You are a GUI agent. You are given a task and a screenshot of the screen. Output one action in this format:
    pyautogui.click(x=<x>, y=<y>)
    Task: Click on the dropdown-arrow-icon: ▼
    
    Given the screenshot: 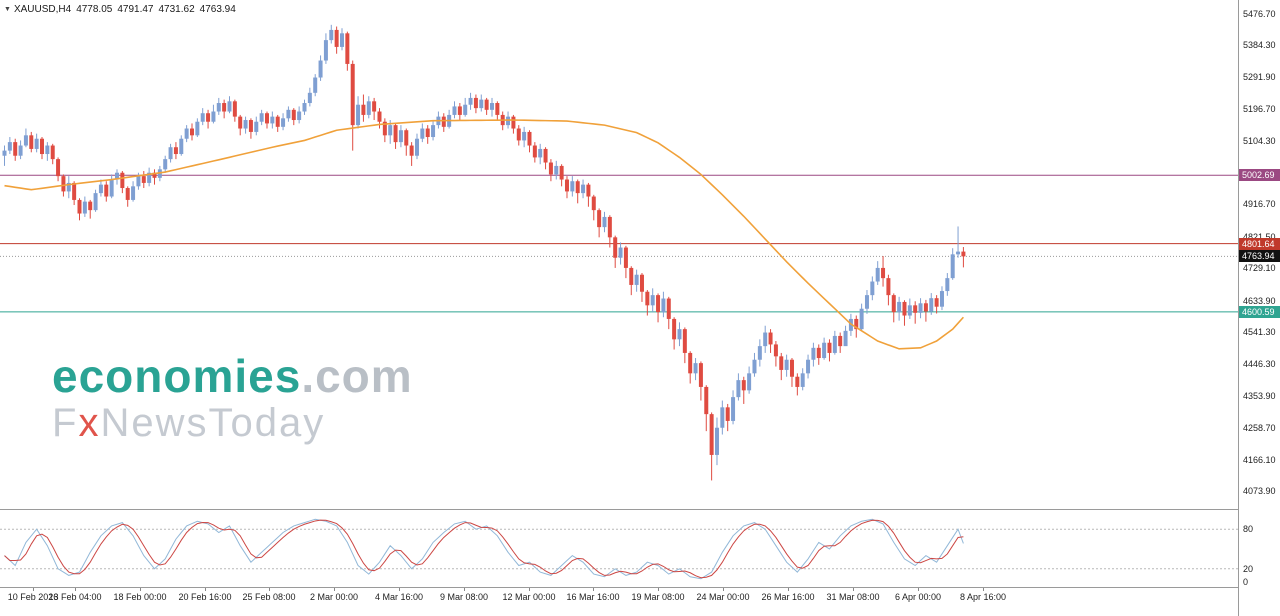 What is the action you would take?
    pyautogui.click(x=7, y=9)
    